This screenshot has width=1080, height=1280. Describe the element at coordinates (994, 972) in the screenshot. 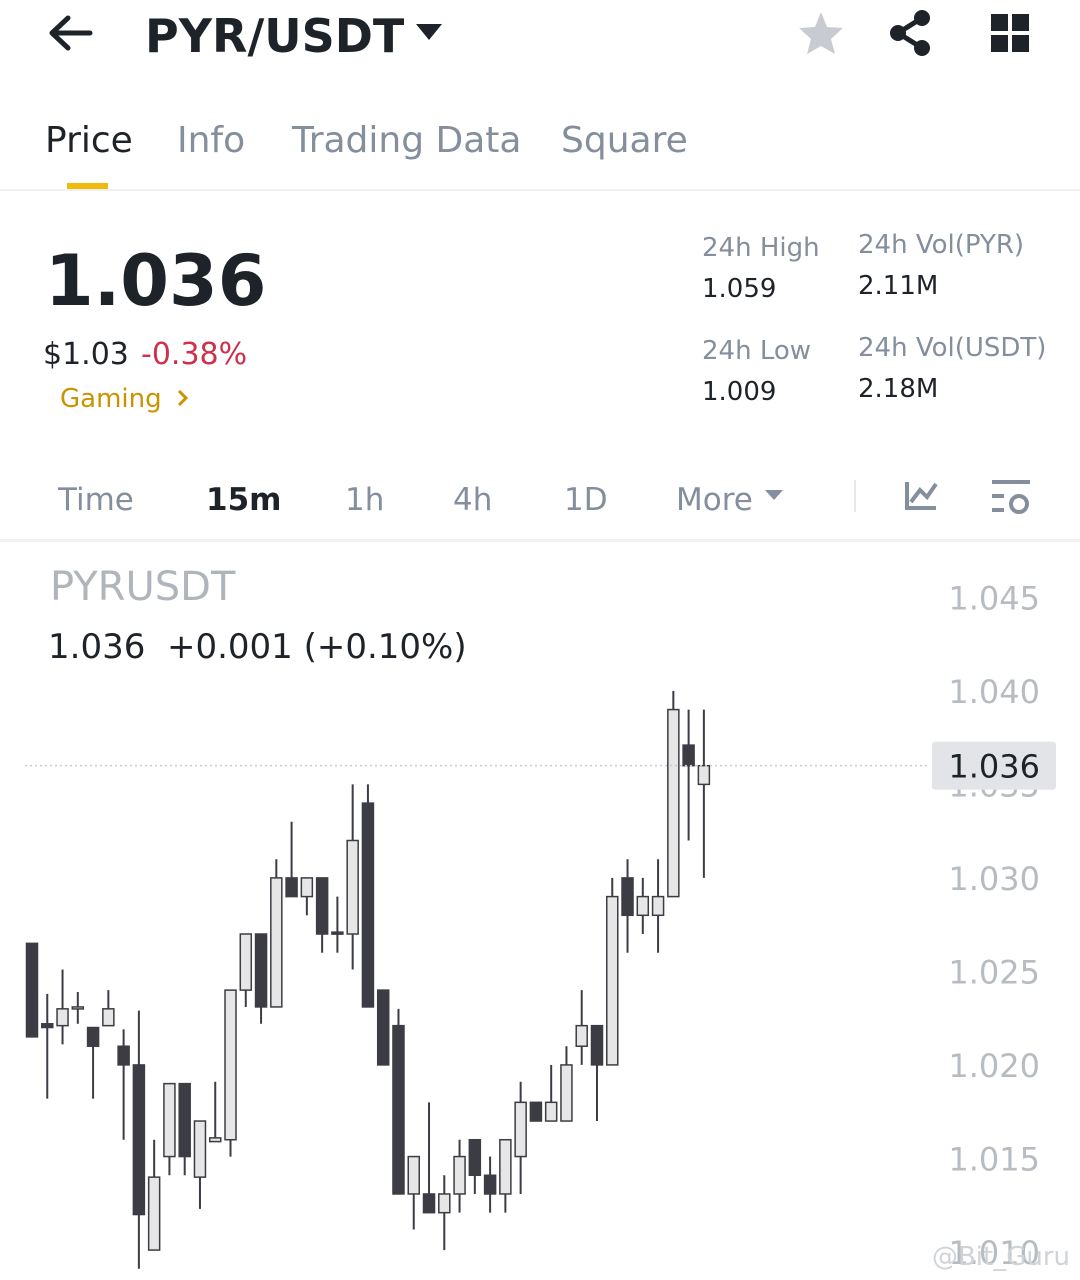

I see `y-tick-label: 1.025` at that location.